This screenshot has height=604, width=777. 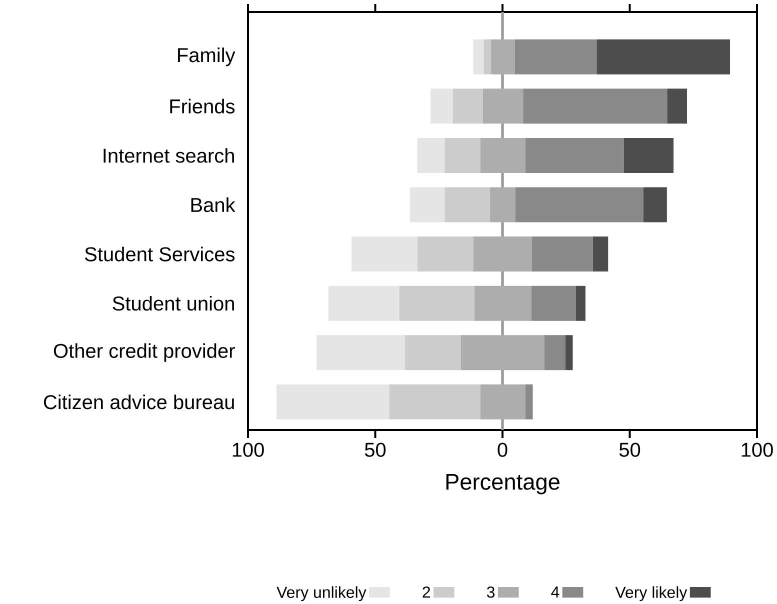 What do you see at coordinates (144, 352) in the screenshot?
I see `y-tick-label: Other credit provider` at bounding box center [144, 352].